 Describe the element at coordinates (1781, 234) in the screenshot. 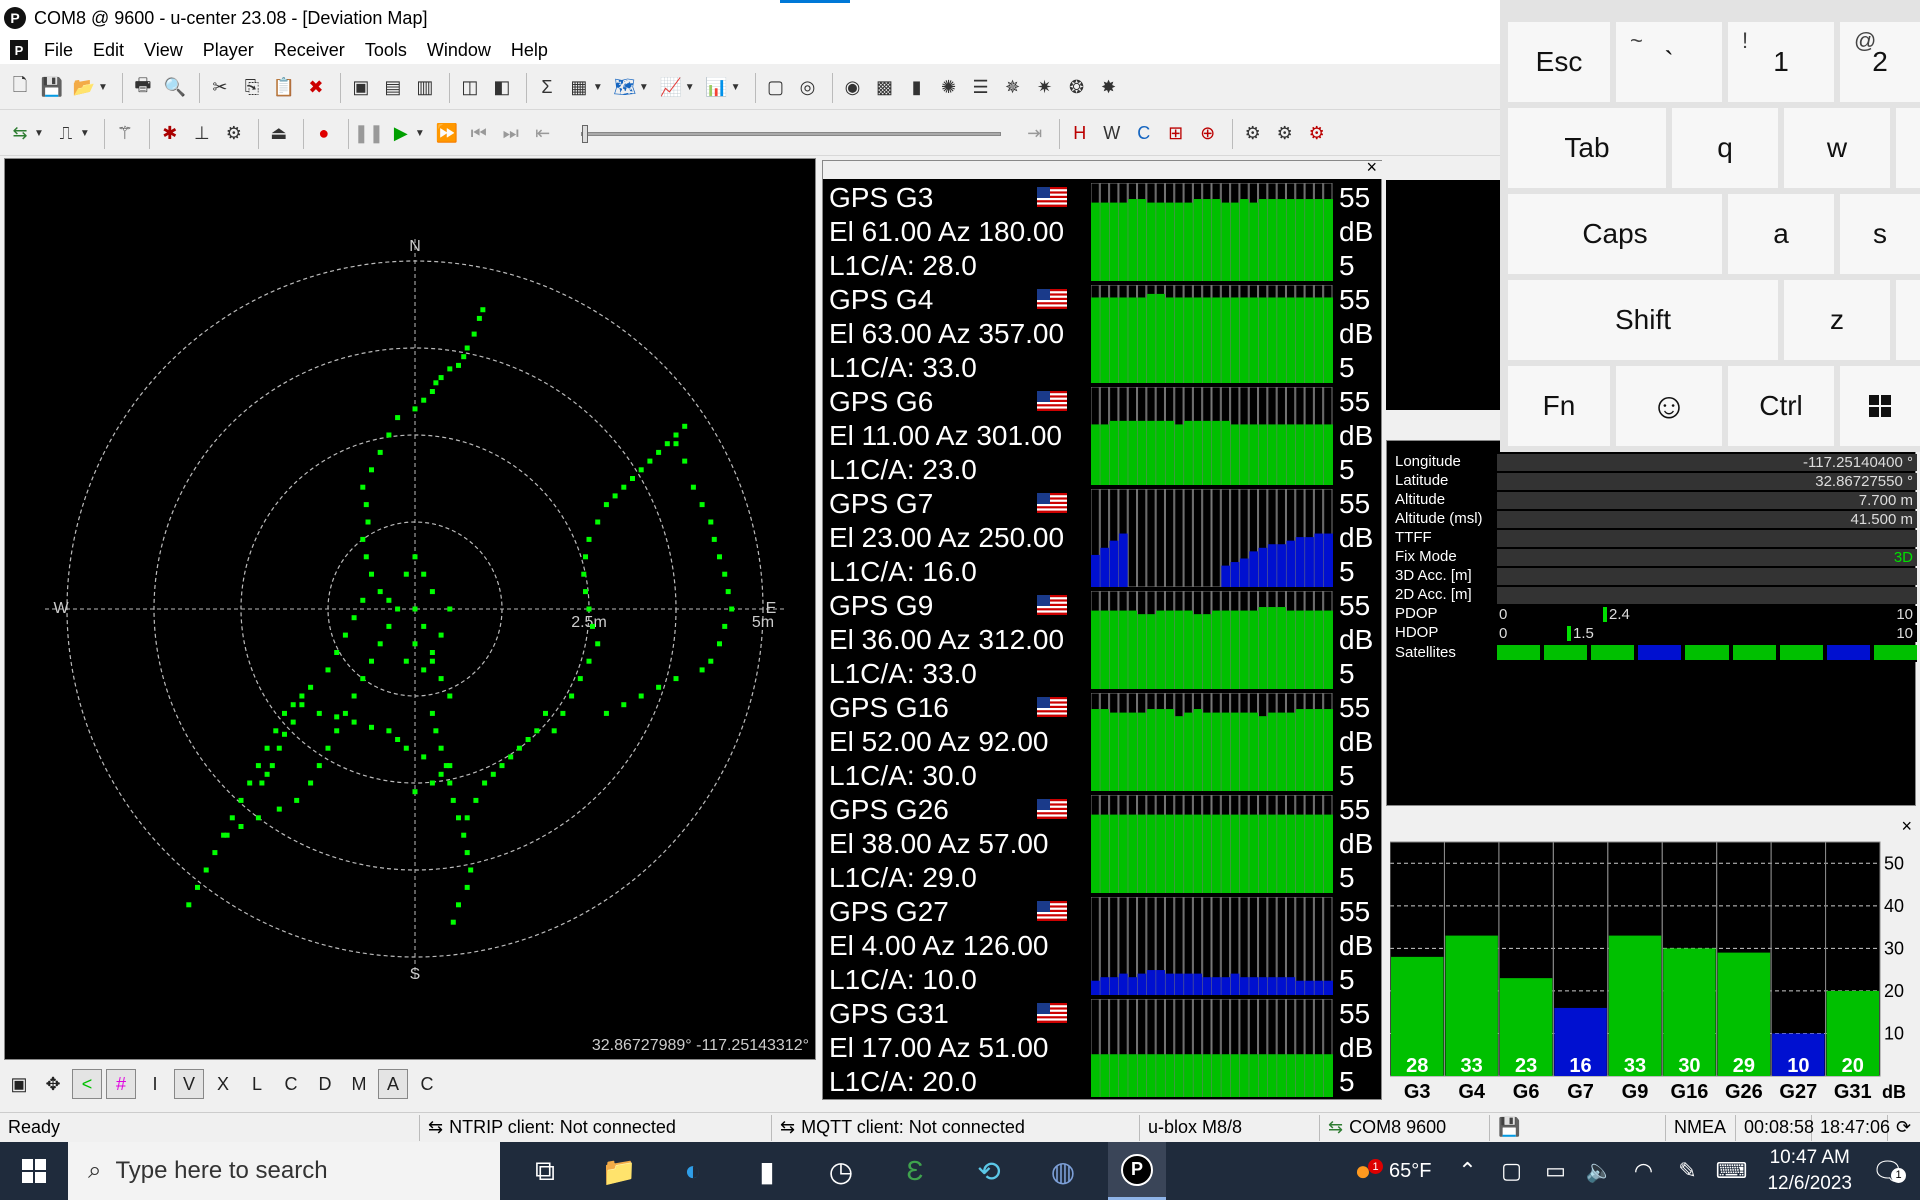

I see `key-a: a` at that location.